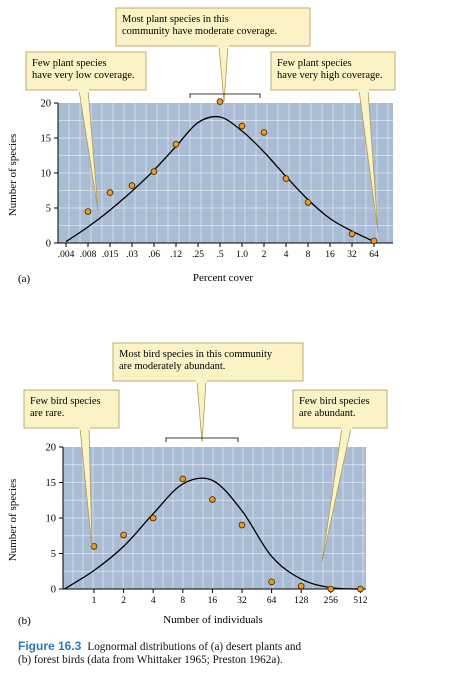 Image resolution: width=456 pixels, height=686 pixels. Describe the element at coordinates (301, 601) in the screenshot. I see `x-tick-label: 128` at that location.